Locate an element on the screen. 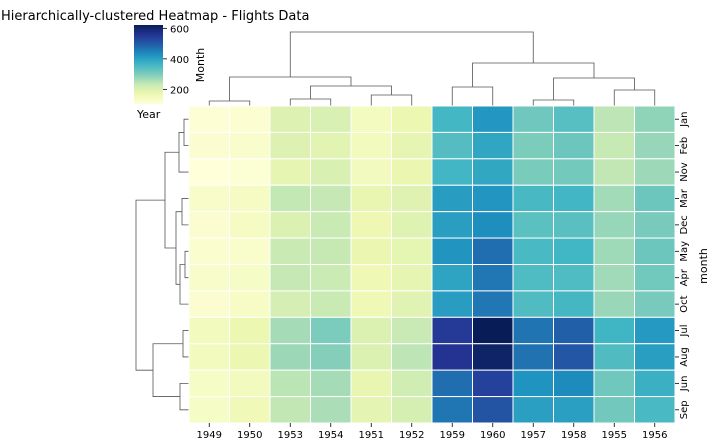 Image resolution: width=715 pixels, height=444 pixels. column-label-1953: 1953 is located at coordinates (290, 435).